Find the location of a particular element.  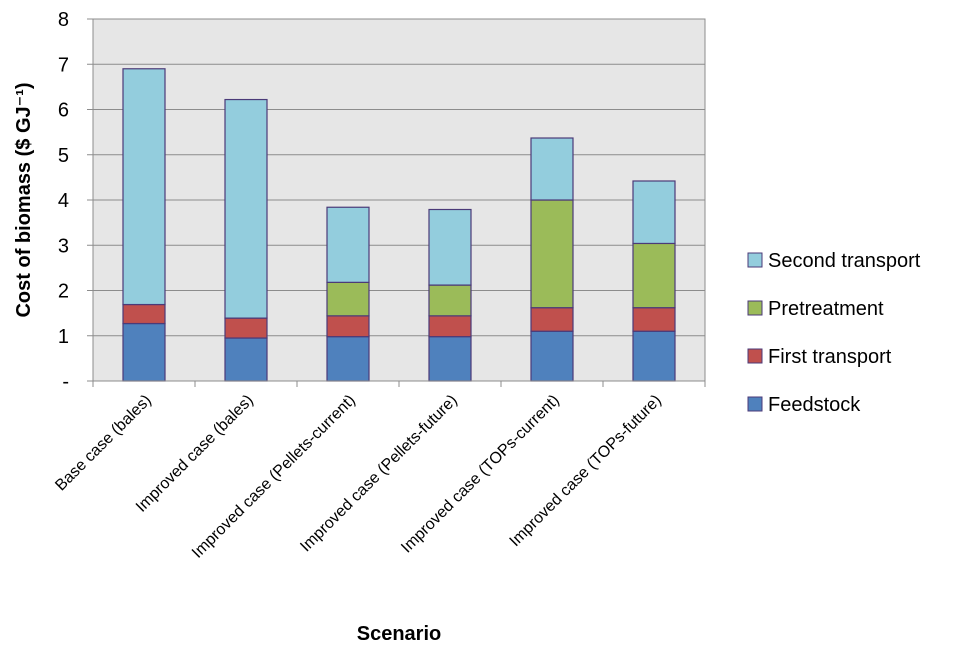

x-category-label: Improved case (Pellets-current) is located at coordinates (274, 477).